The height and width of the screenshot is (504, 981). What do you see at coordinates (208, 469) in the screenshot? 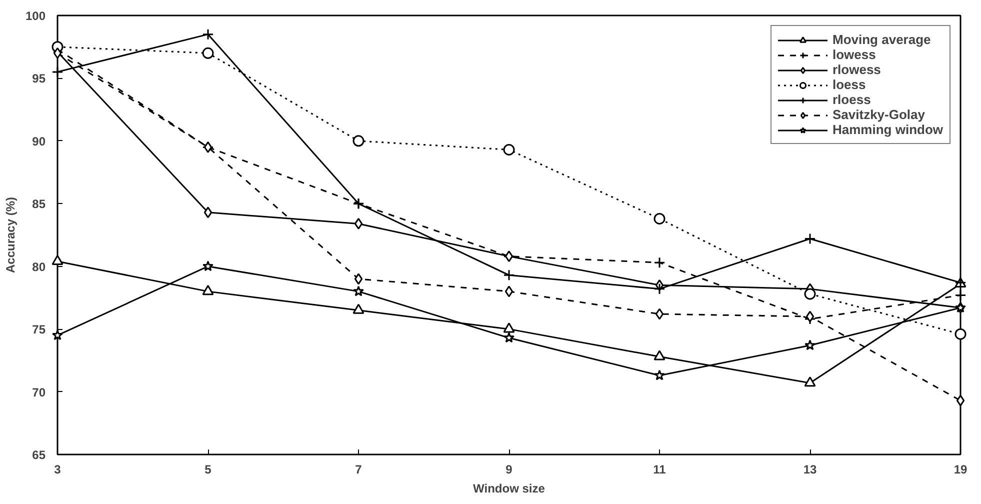
I see `x-tick-label: 5` at bounding box center [208, 469].